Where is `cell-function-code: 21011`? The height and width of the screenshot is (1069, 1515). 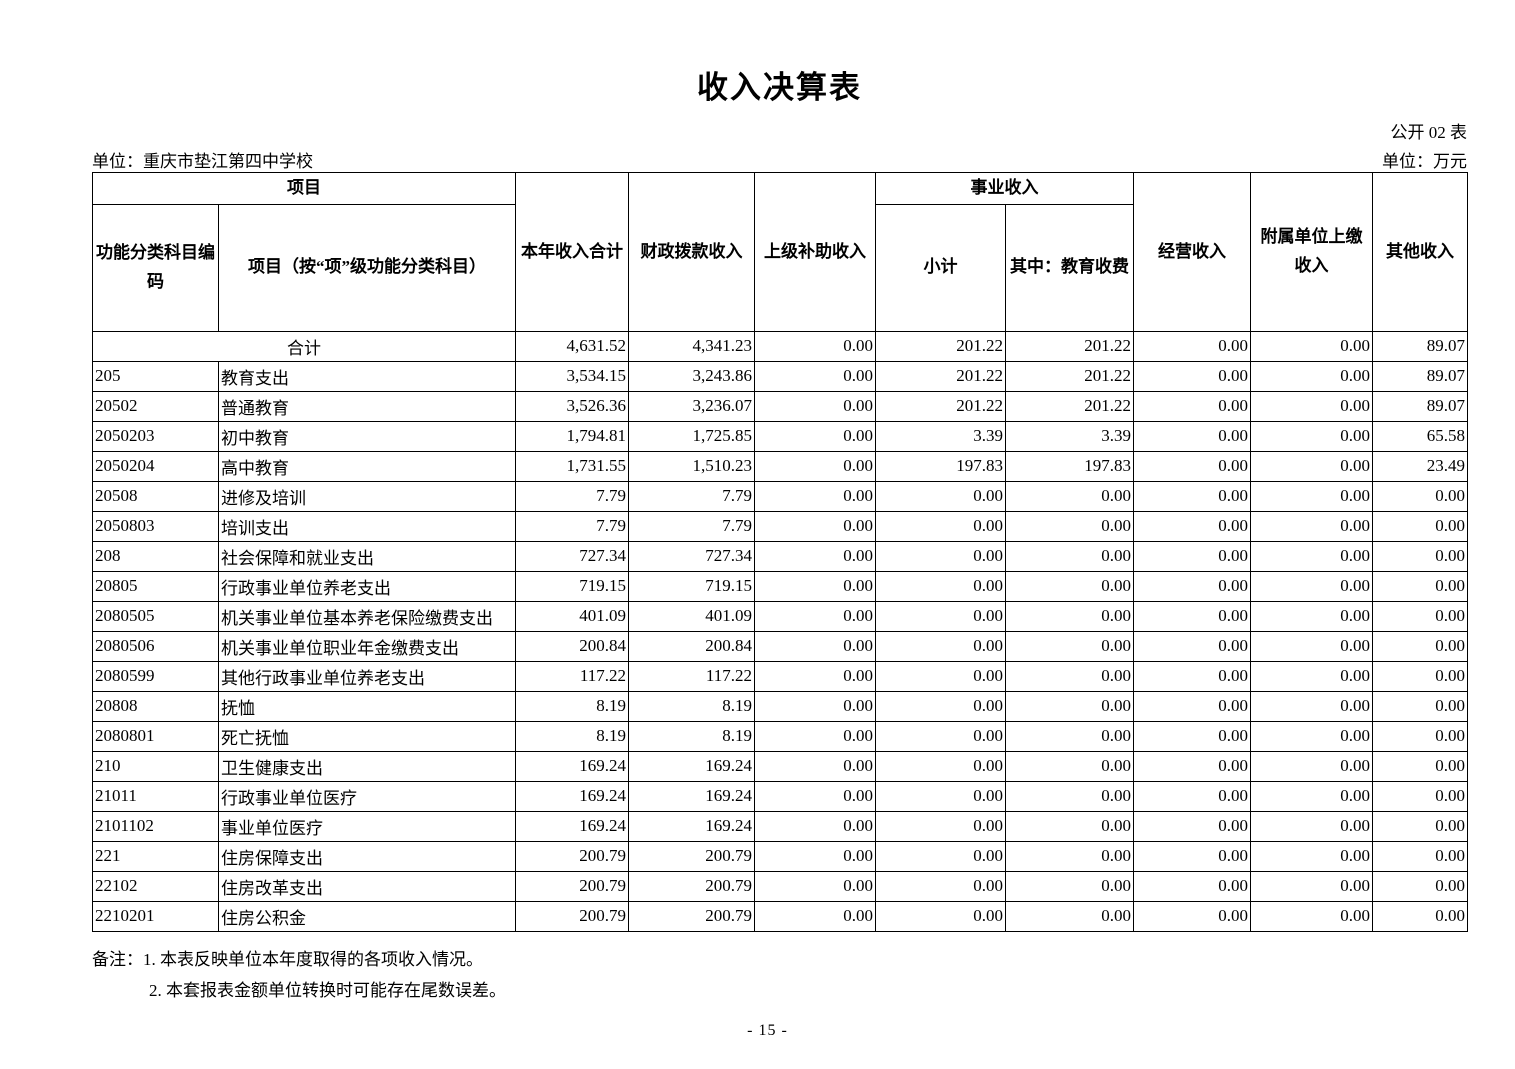
cell-function-code: 21011 is located at coordinates (155, 796).